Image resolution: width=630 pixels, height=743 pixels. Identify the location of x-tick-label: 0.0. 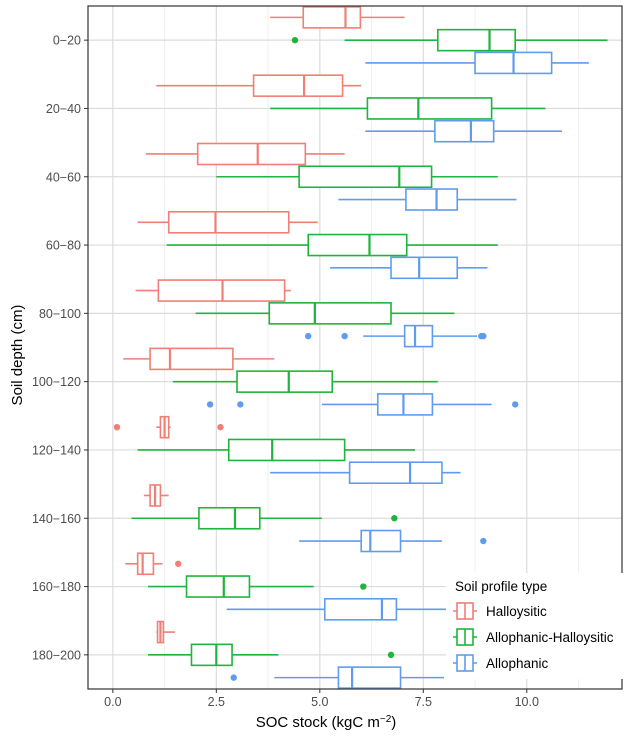
(112, 702).